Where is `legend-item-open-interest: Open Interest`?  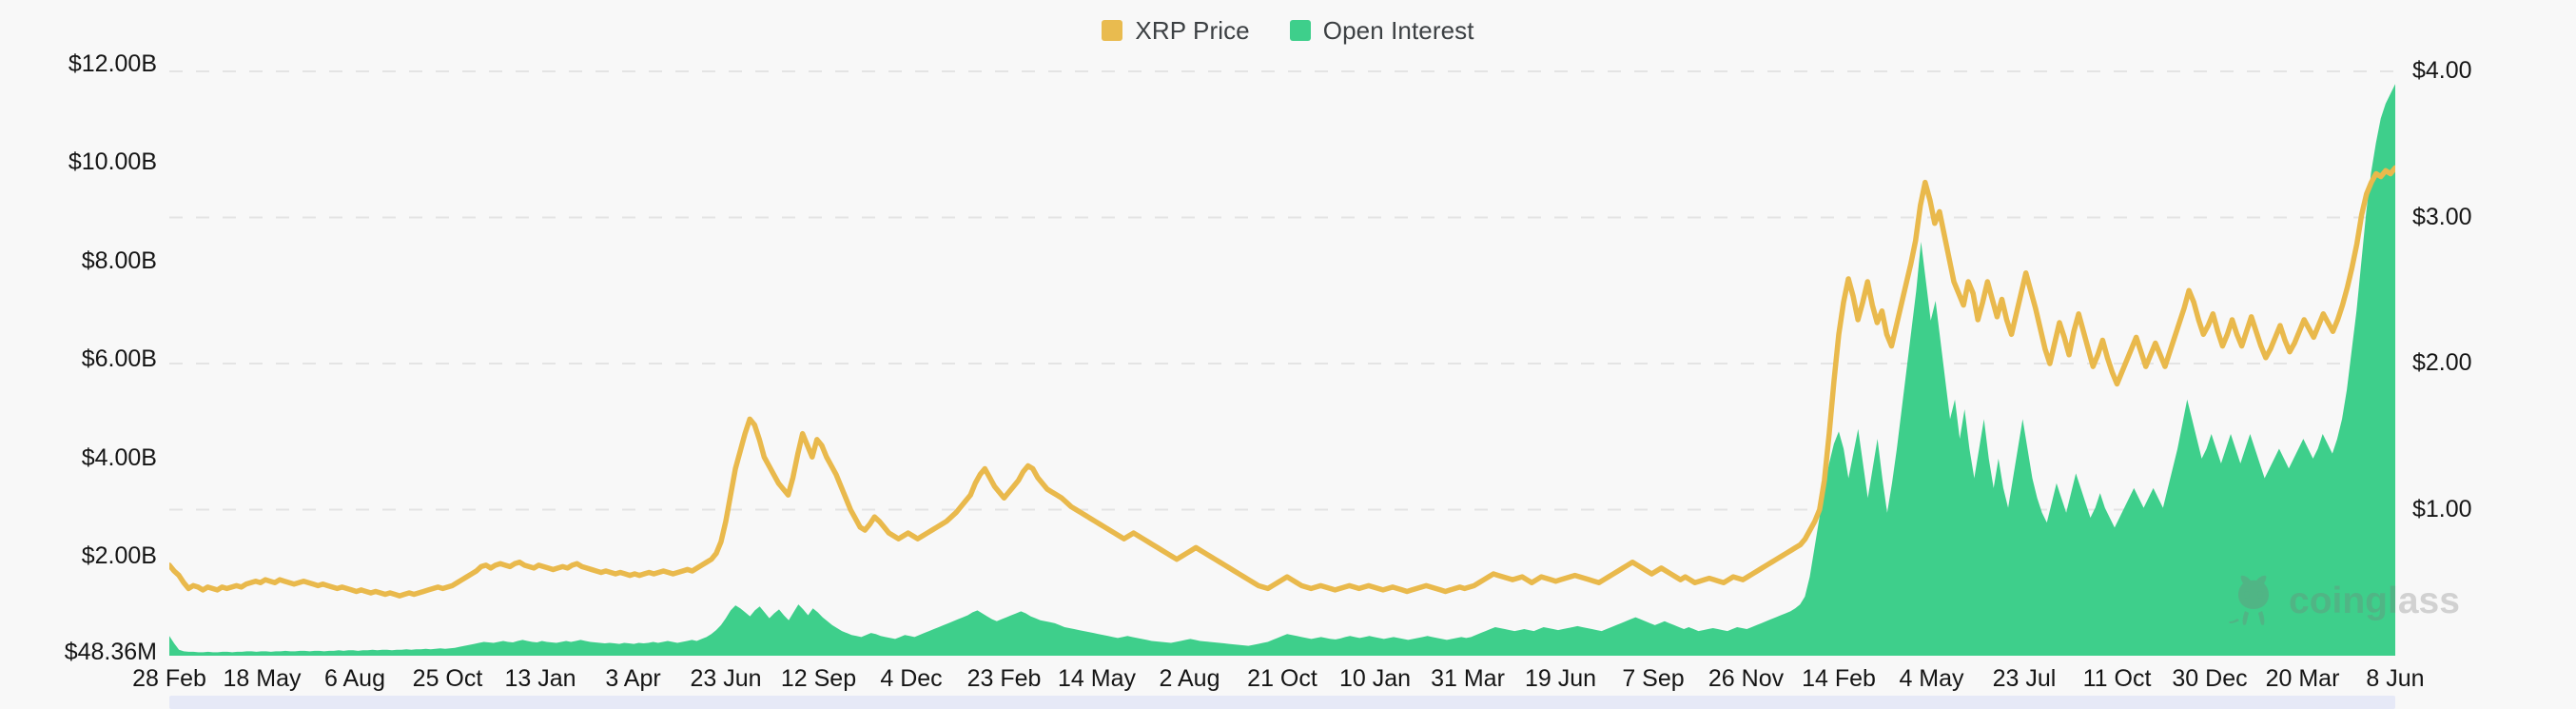 legend-item-open-interest: Open Interest is located at coordinates (1381, 30).